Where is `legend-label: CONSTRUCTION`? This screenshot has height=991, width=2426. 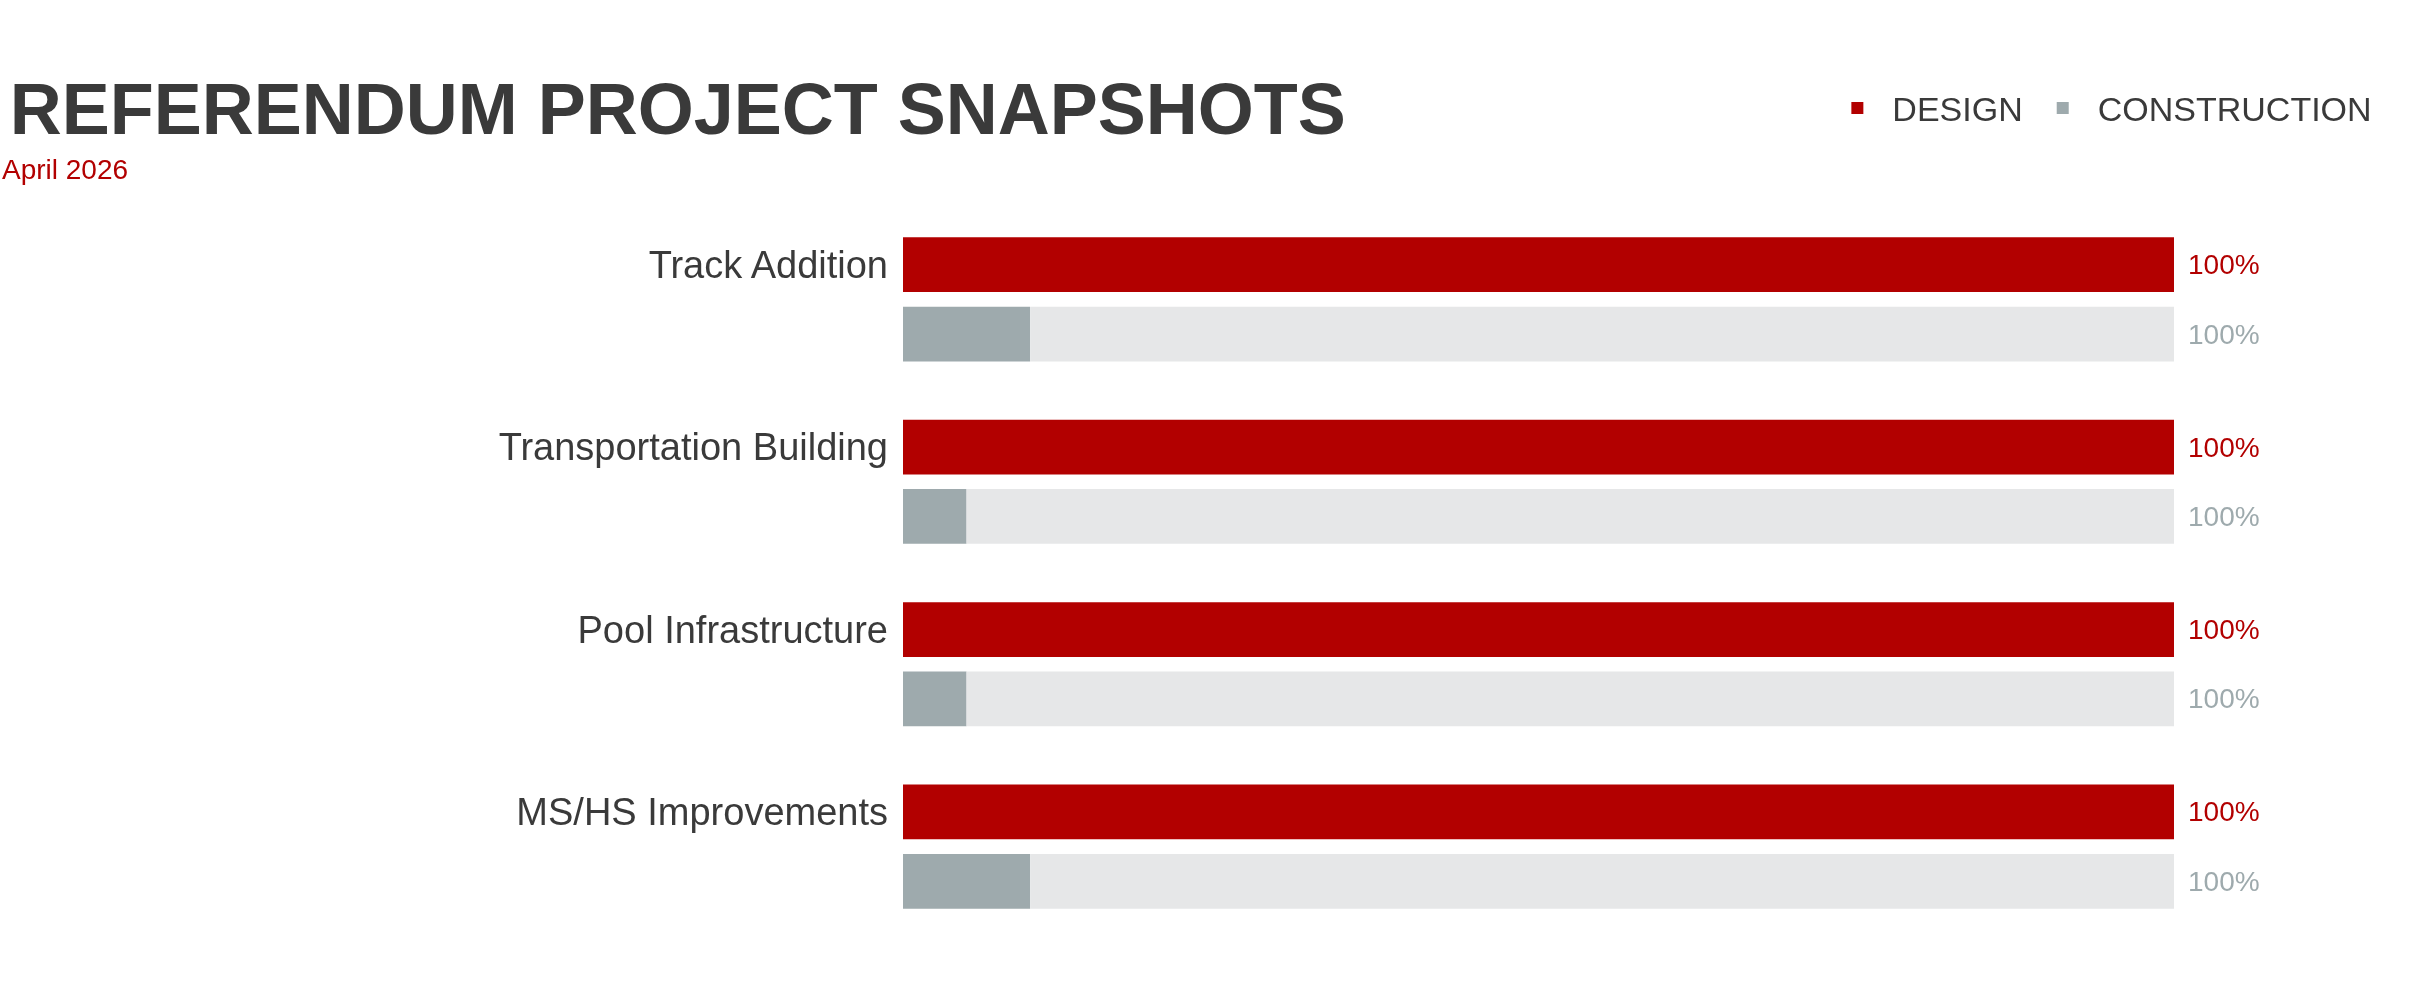
legend-label: CONSTRUCTION is located at coordinates (2234, 109).